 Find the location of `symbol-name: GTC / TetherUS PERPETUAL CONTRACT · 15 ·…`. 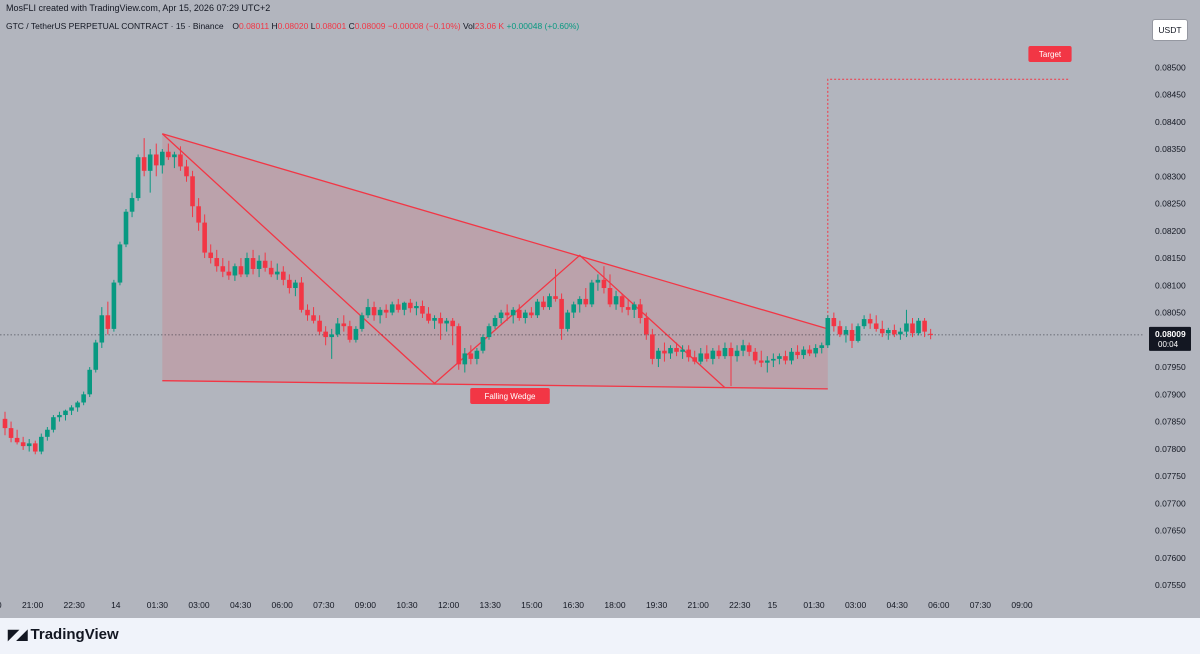

symbol-name: GTC / TetherUS PERPETUAL CONTRACT · 15 ·… is located at coordinates (115, 26).